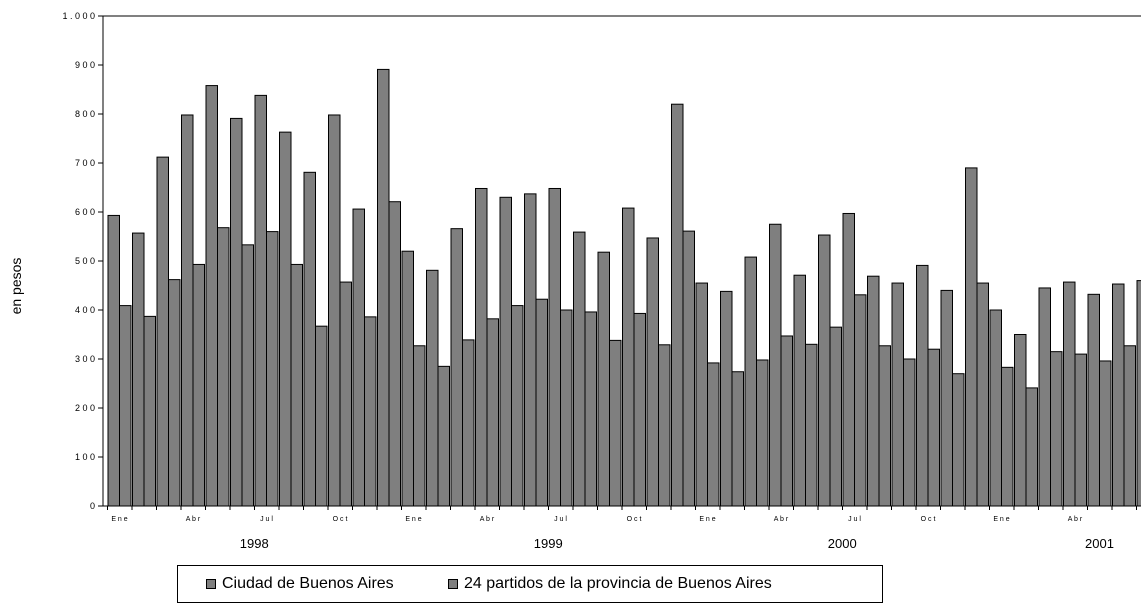 The height and width of the screenshot is (610, 1141). What do you see at coordinates (1099, 543) in the screenshot?
I see `year-label: 2001` at bounding box center [1099, 543].